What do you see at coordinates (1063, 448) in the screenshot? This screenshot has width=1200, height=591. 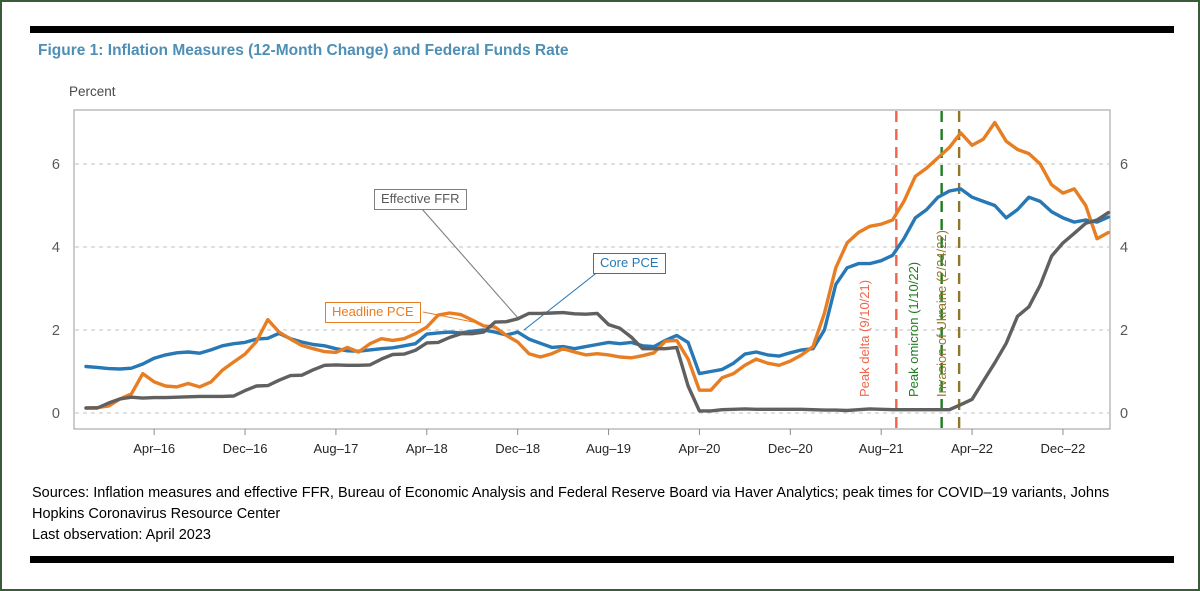 I see `x-tick-label: Dec–22` at bounding box center [1063, 448].